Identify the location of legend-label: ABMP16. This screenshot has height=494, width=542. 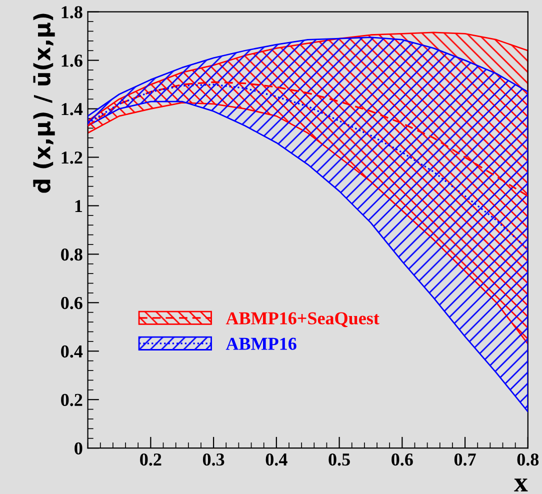
(261, 344).